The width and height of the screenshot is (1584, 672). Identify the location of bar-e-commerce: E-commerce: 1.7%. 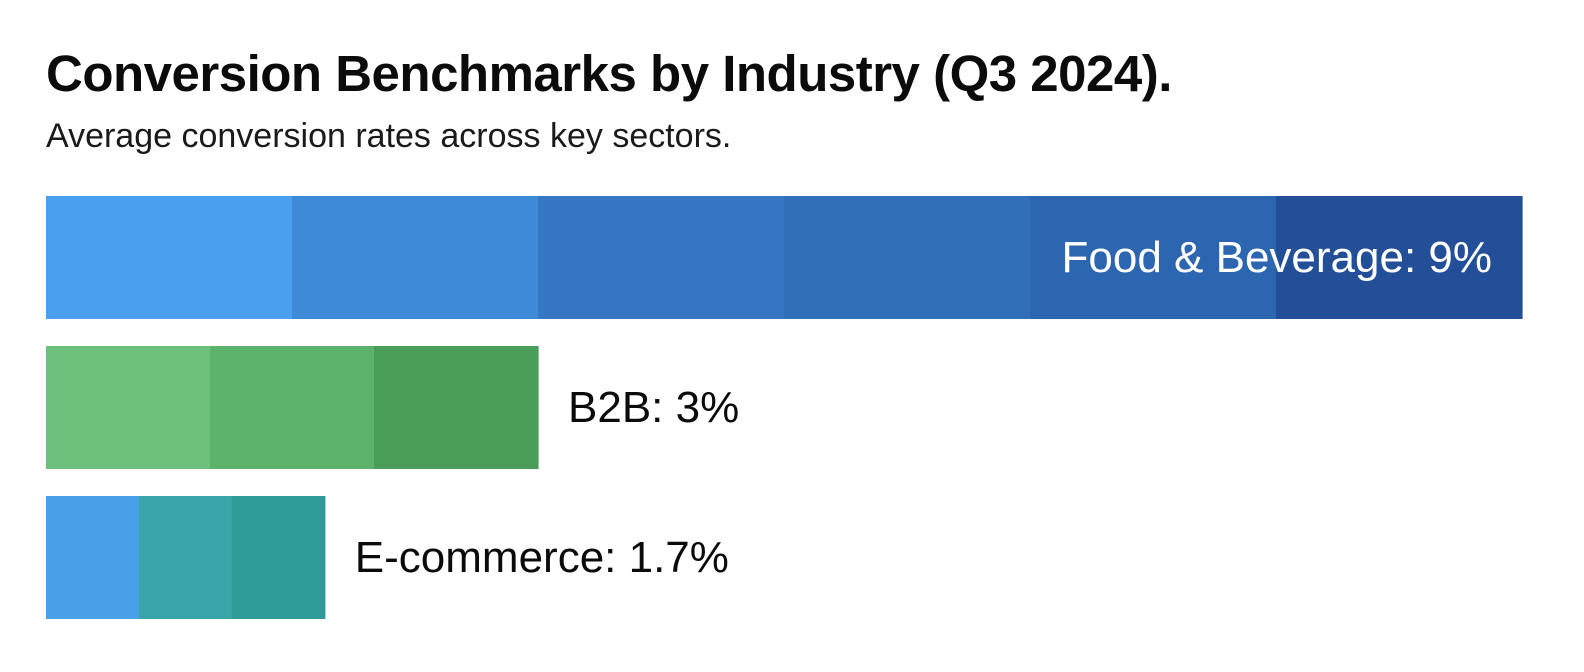
(387, 557).